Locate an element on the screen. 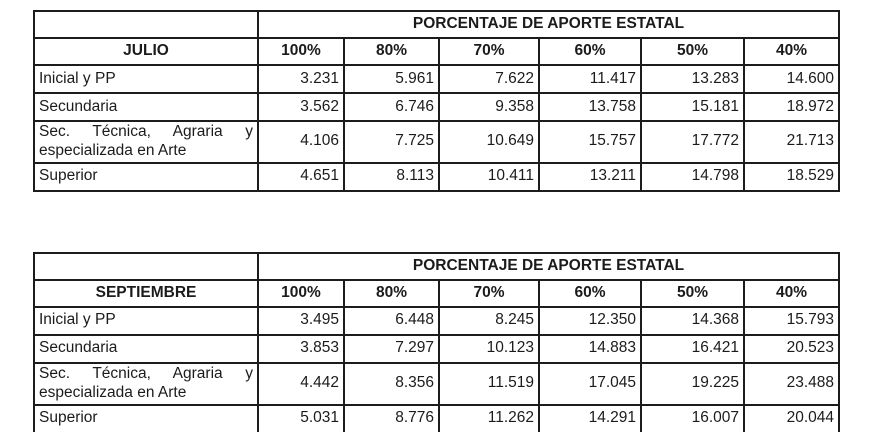 The width and height of the screenshot is (887, 432). cell-value: 3.853 is located at coordinates (301, 348).